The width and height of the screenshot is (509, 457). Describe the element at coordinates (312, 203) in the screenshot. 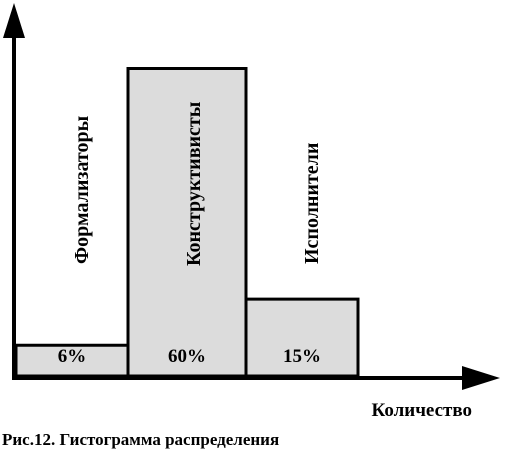

I see `category-label: Исполнители` at that location.